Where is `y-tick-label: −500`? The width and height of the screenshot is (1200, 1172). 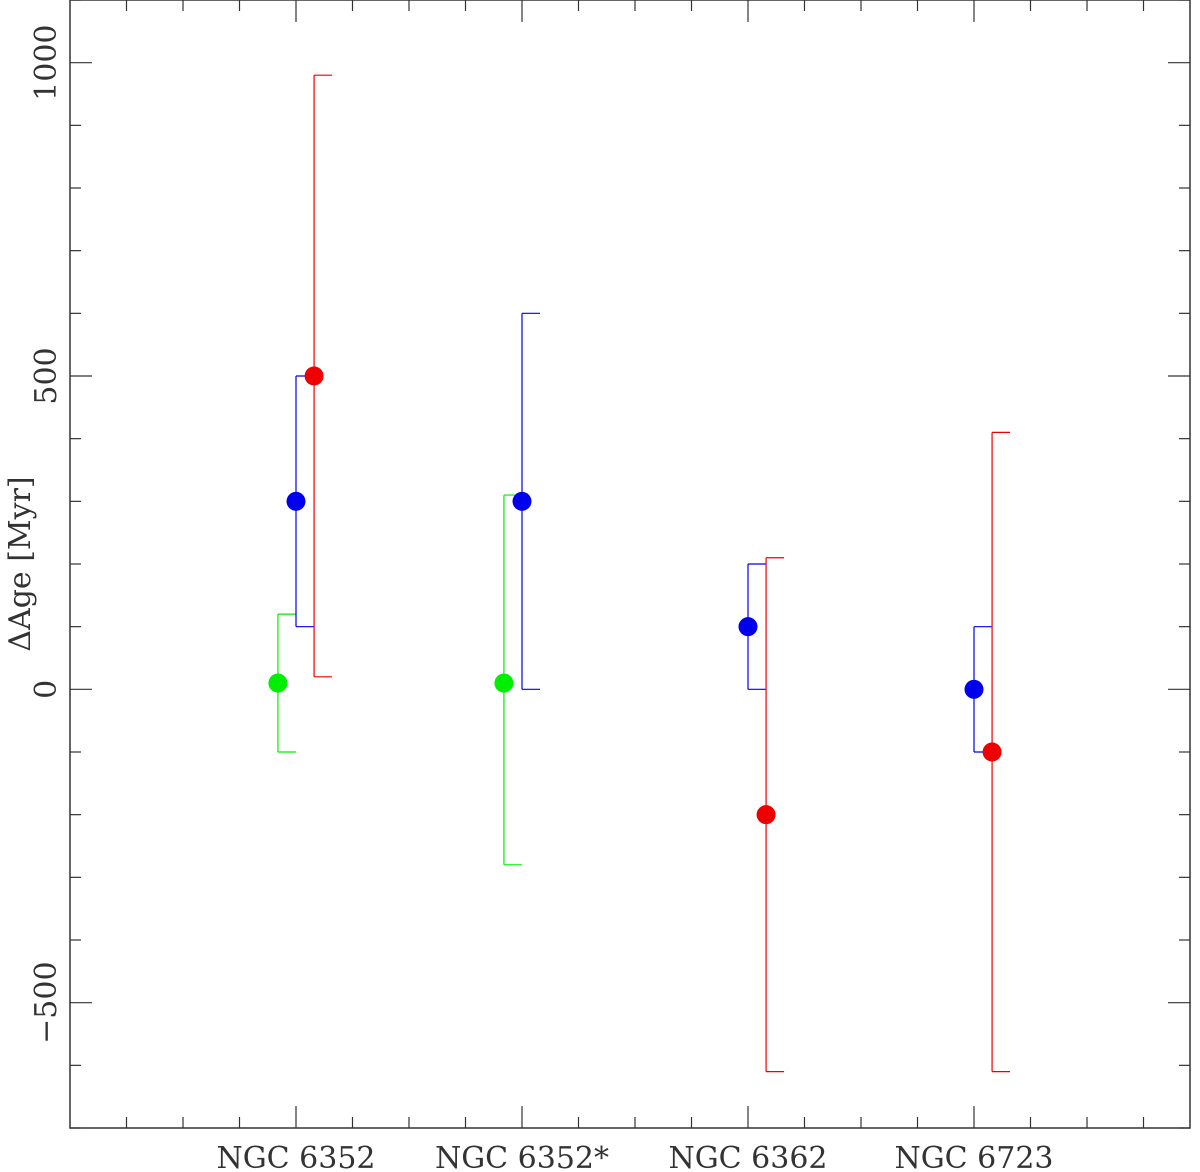
y-tick-label: −500 is located at coordinates (46, 1002).